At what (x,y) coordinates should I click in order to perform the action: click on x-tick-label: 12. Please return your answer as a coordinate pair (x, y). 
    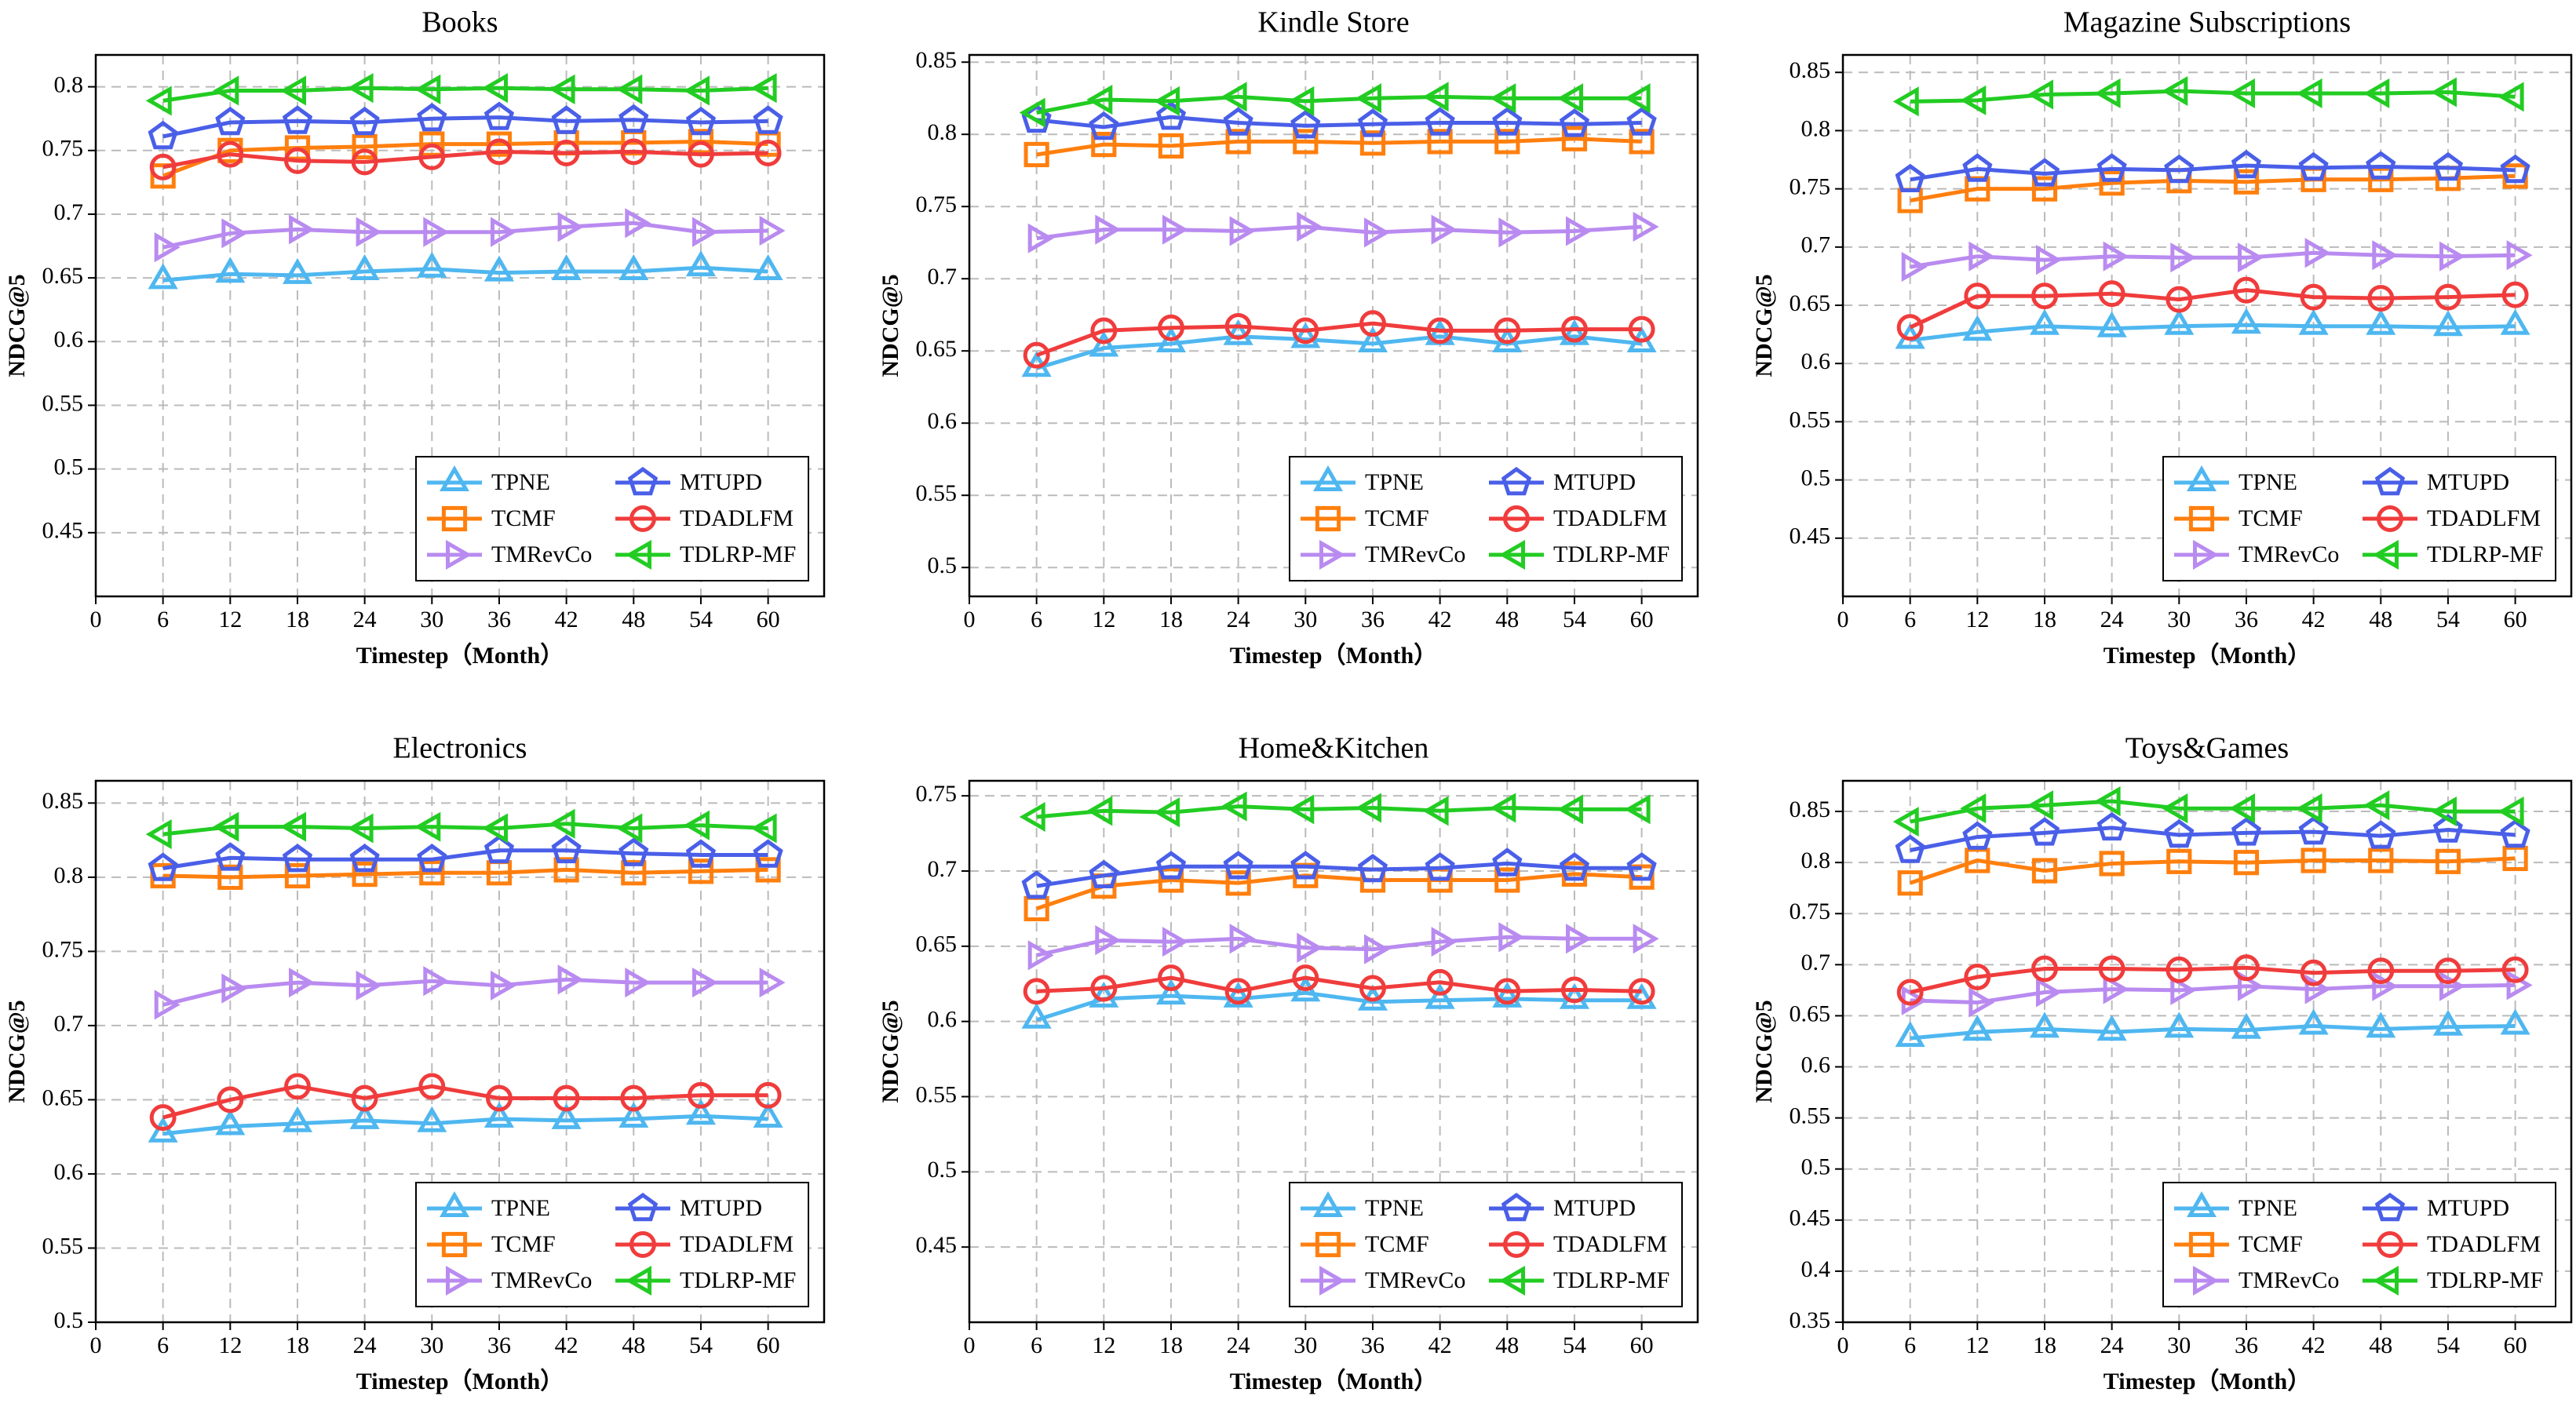
    Looking at the image, I should click on (1103, 619).